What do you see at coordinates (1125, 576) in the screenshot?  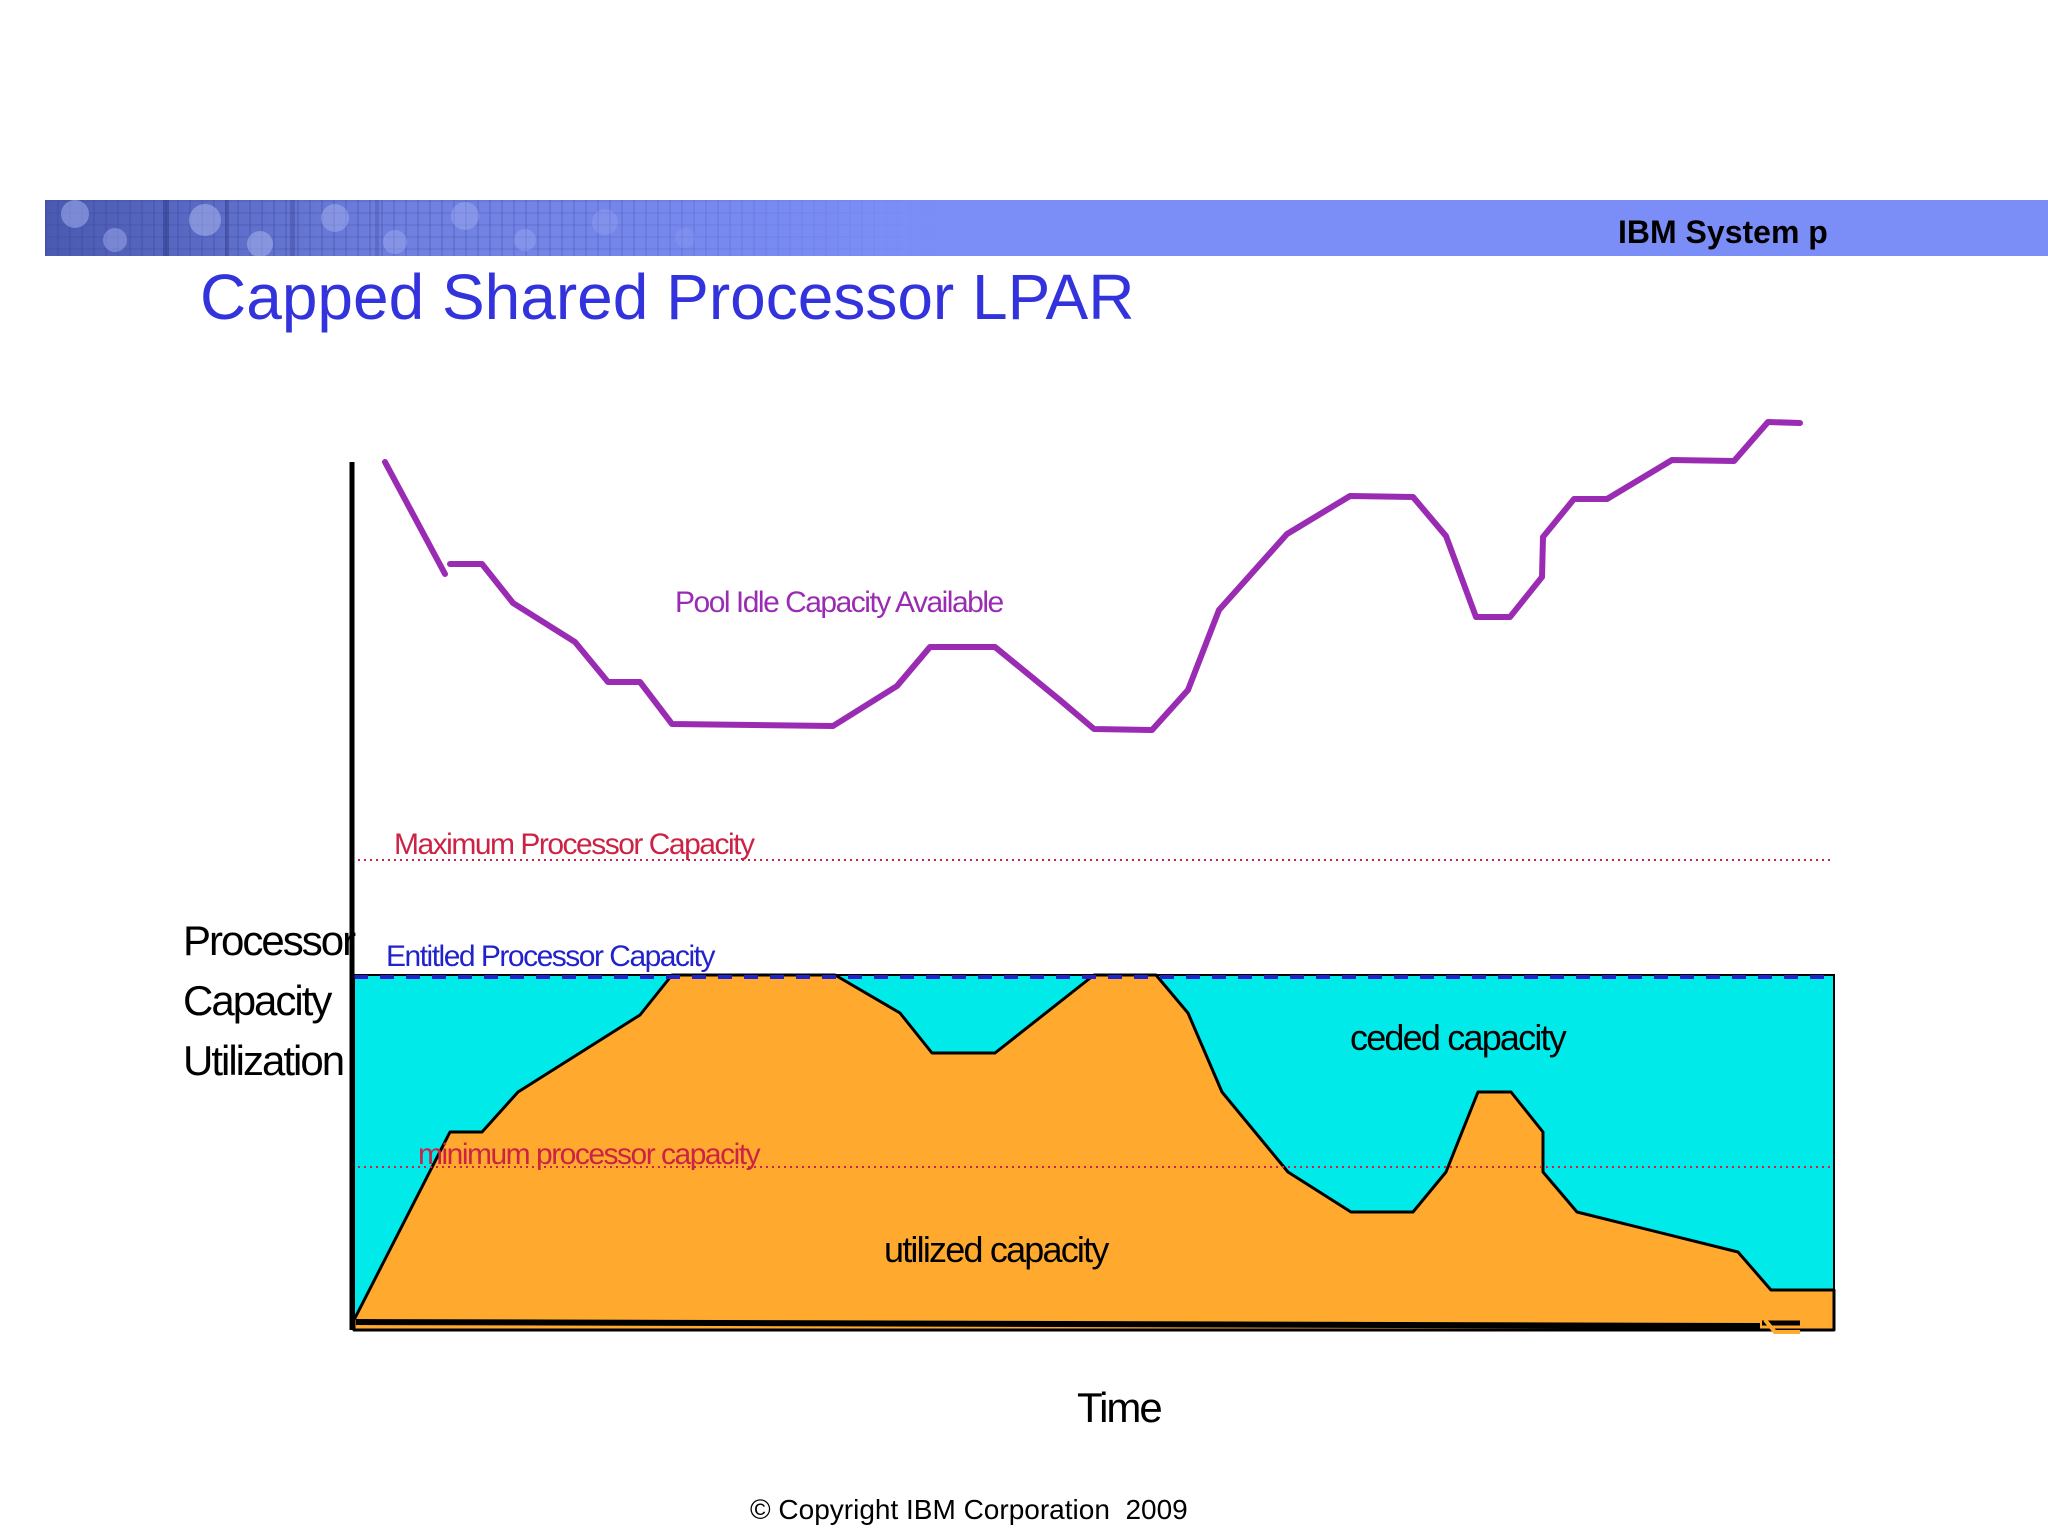 I see `pool-idle-capacity-line-main` at bounding box center [1125, 576].